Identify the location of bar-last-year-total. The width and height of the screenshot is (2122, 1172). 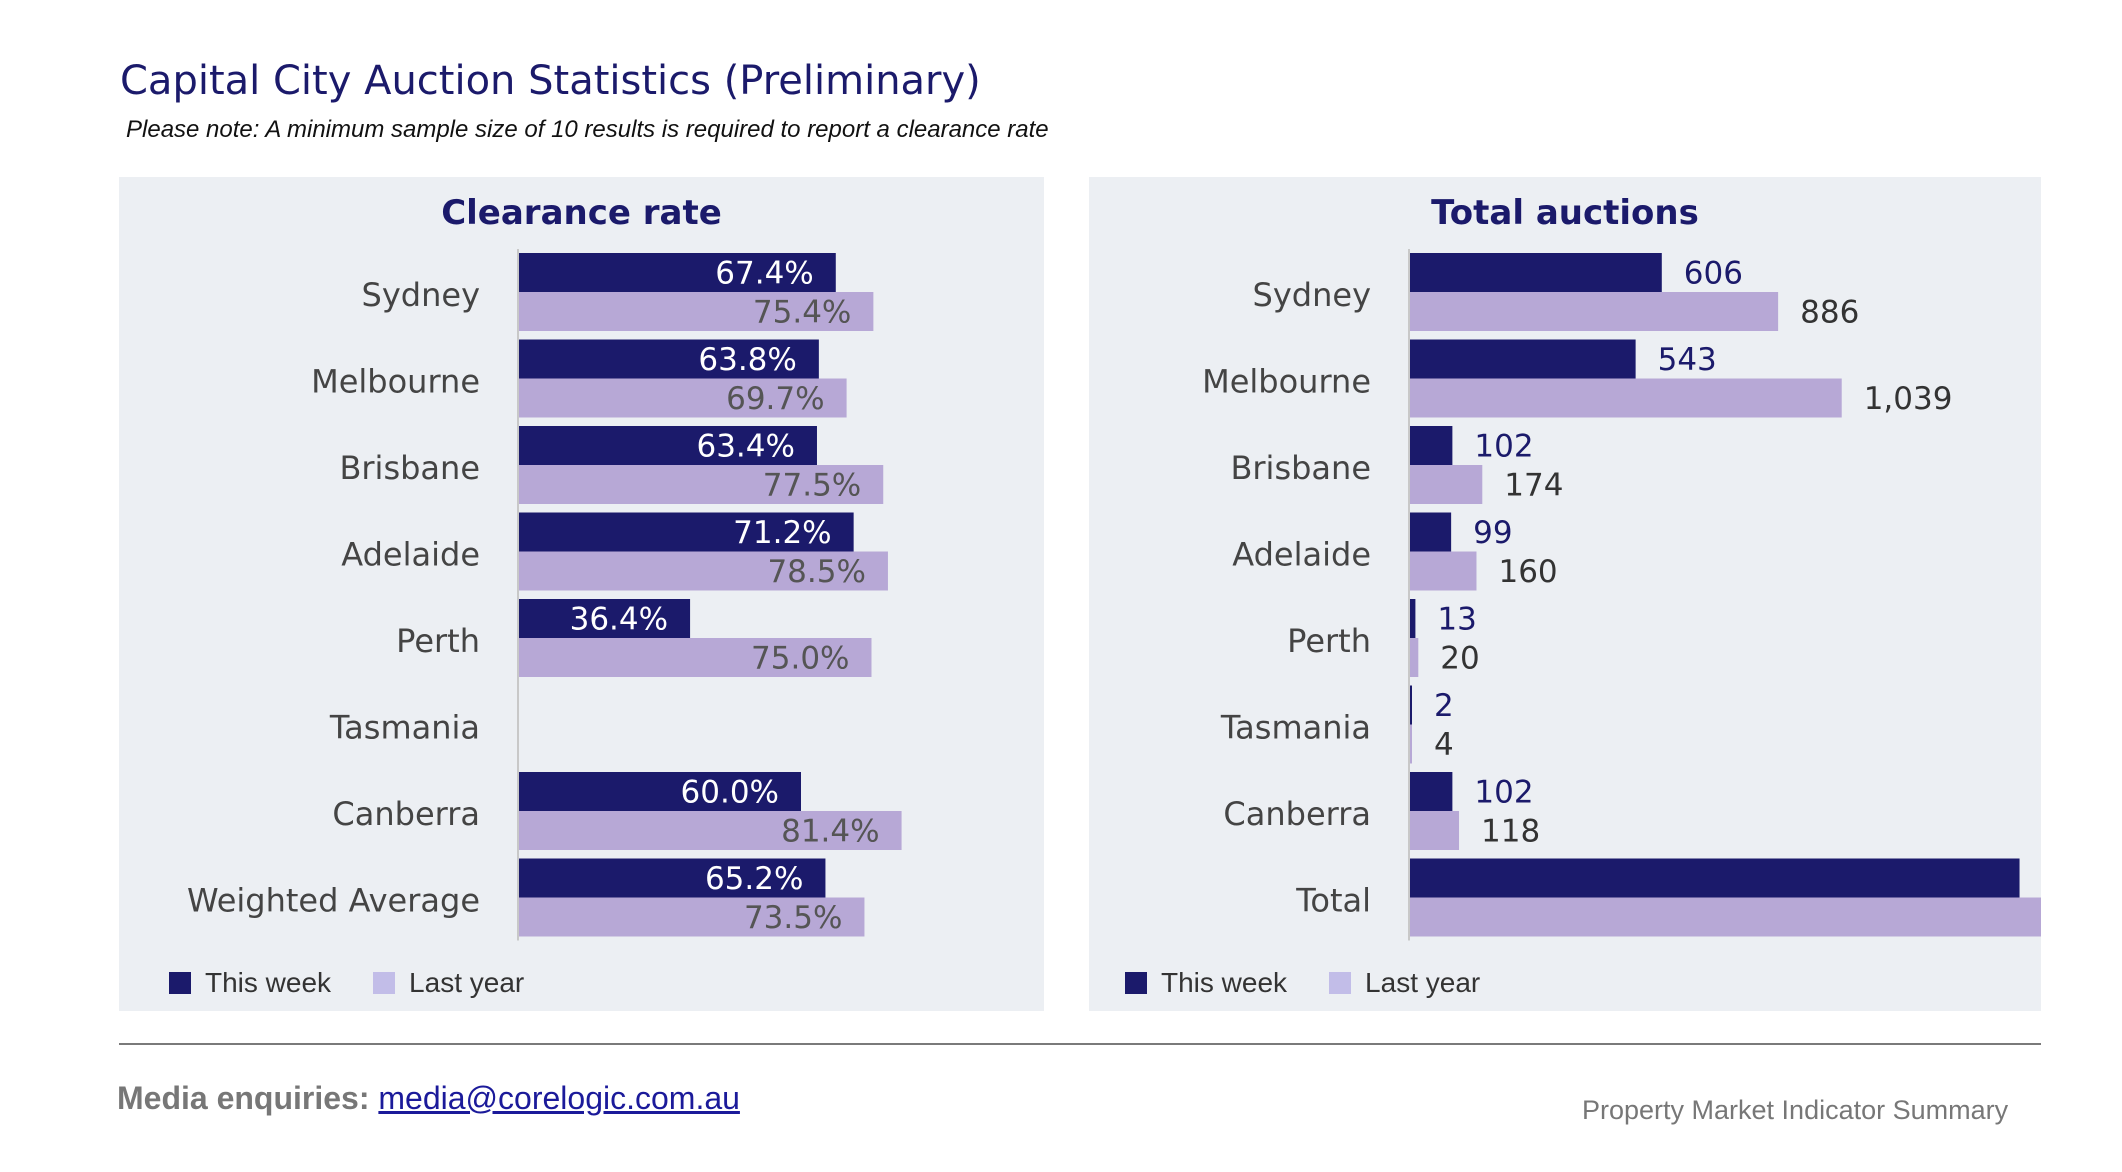
(1725, 917).